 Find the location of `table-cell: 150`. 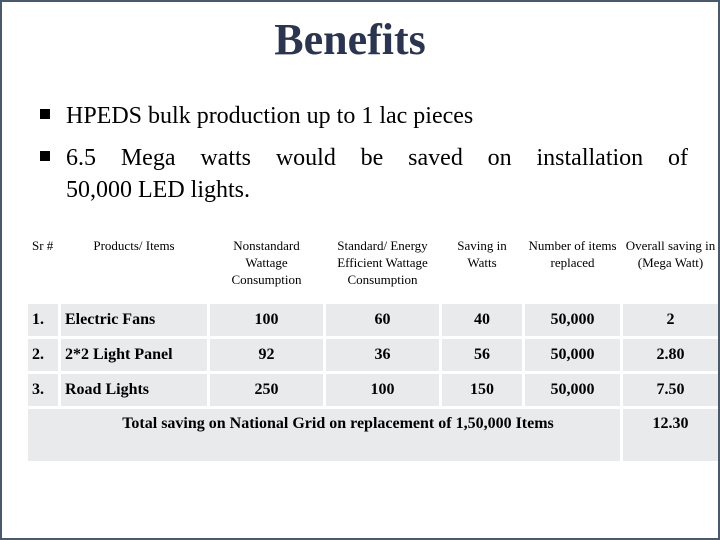

table-cell: 150 is located at coordinates (482, 390).